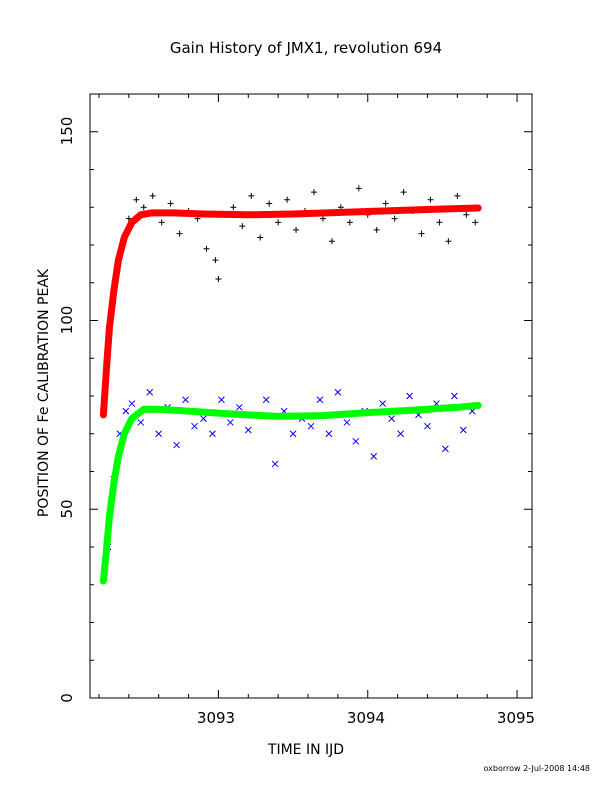 This screenshot has height=792, width=612. I want to click on x-tick-label-3095: 3095, so click(516, 718).